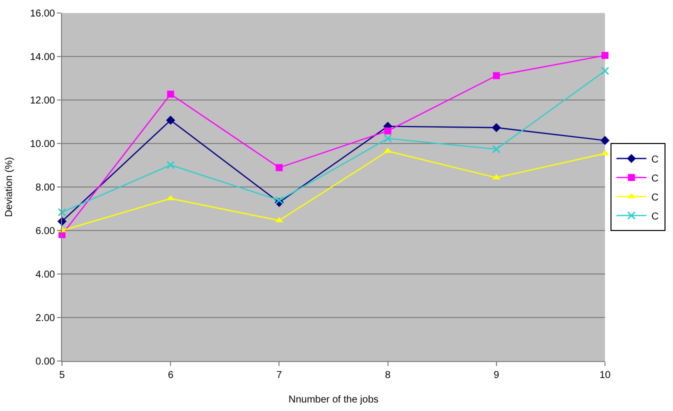 The width and height of the screenshot is (673, 411). Describe the element at coordinates (46, 231) in the screenshot. I see `y-tick-label: 6.00` at that location.